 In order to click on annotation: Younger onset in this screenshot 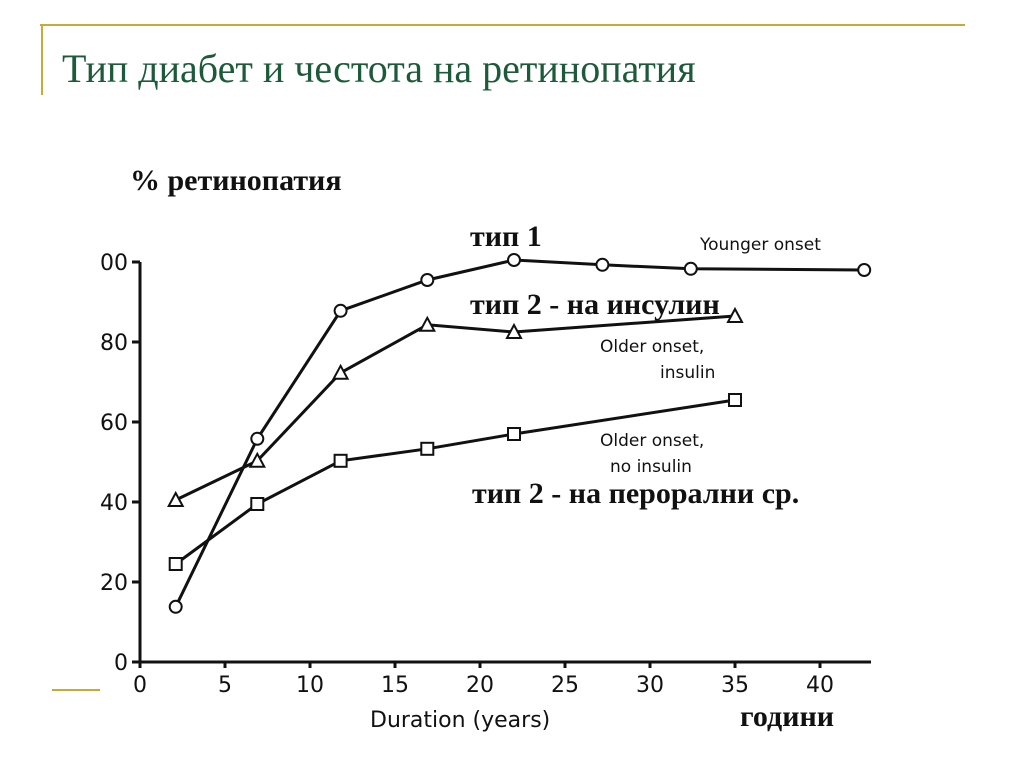, I will do `click(760, 245)`.